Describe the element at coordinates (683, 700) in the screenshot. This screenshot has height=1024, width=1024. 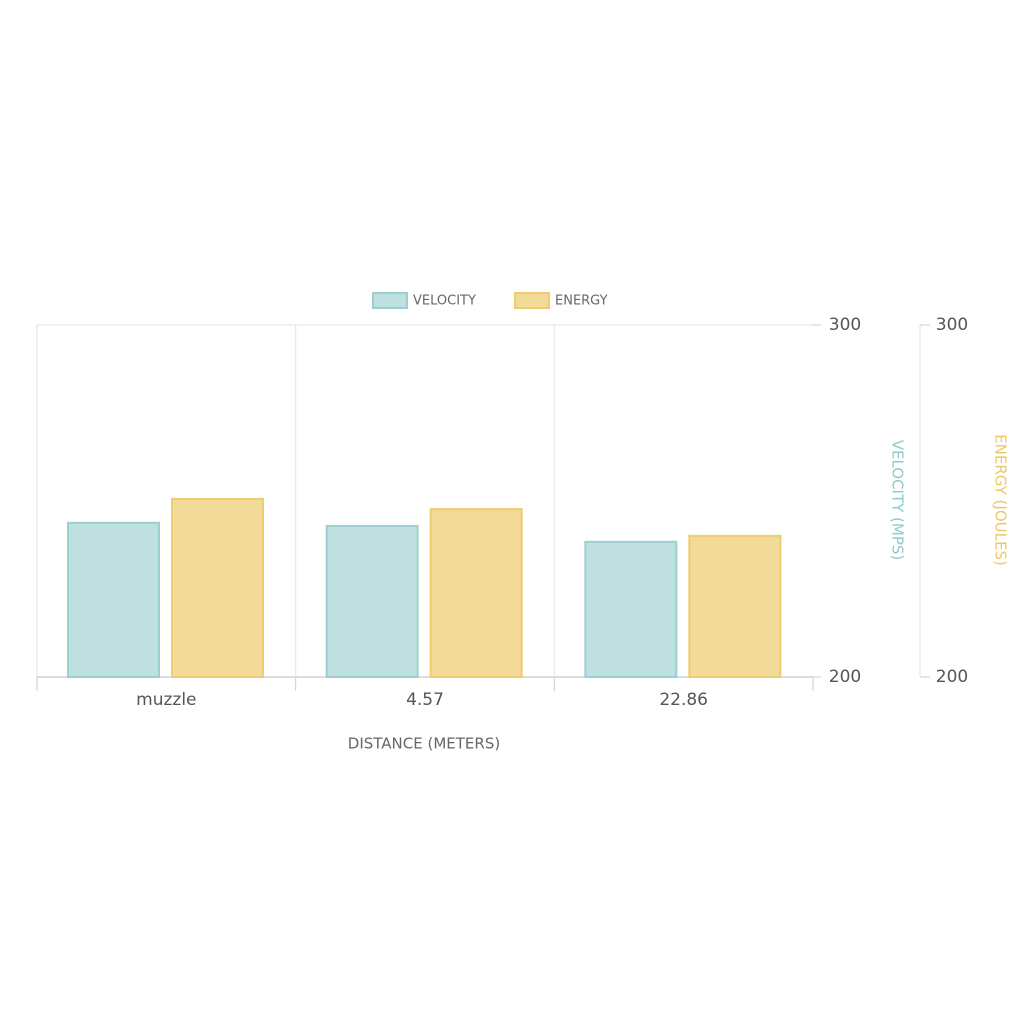
I see `x-tick-label: 22.86` at that location.